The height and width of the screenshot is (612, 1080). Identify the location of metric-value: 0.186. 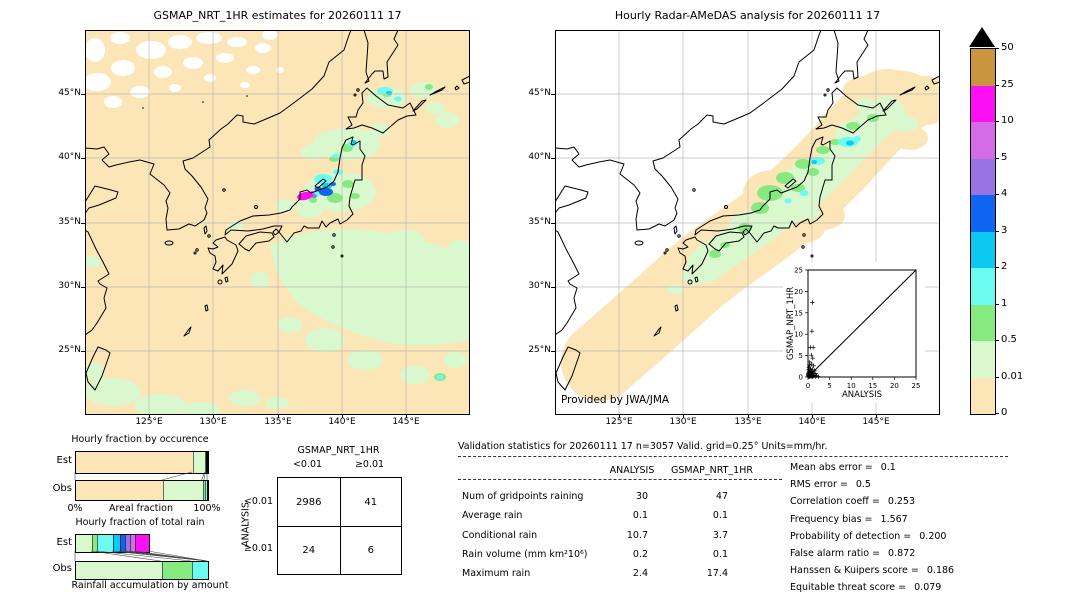
(940, 571).